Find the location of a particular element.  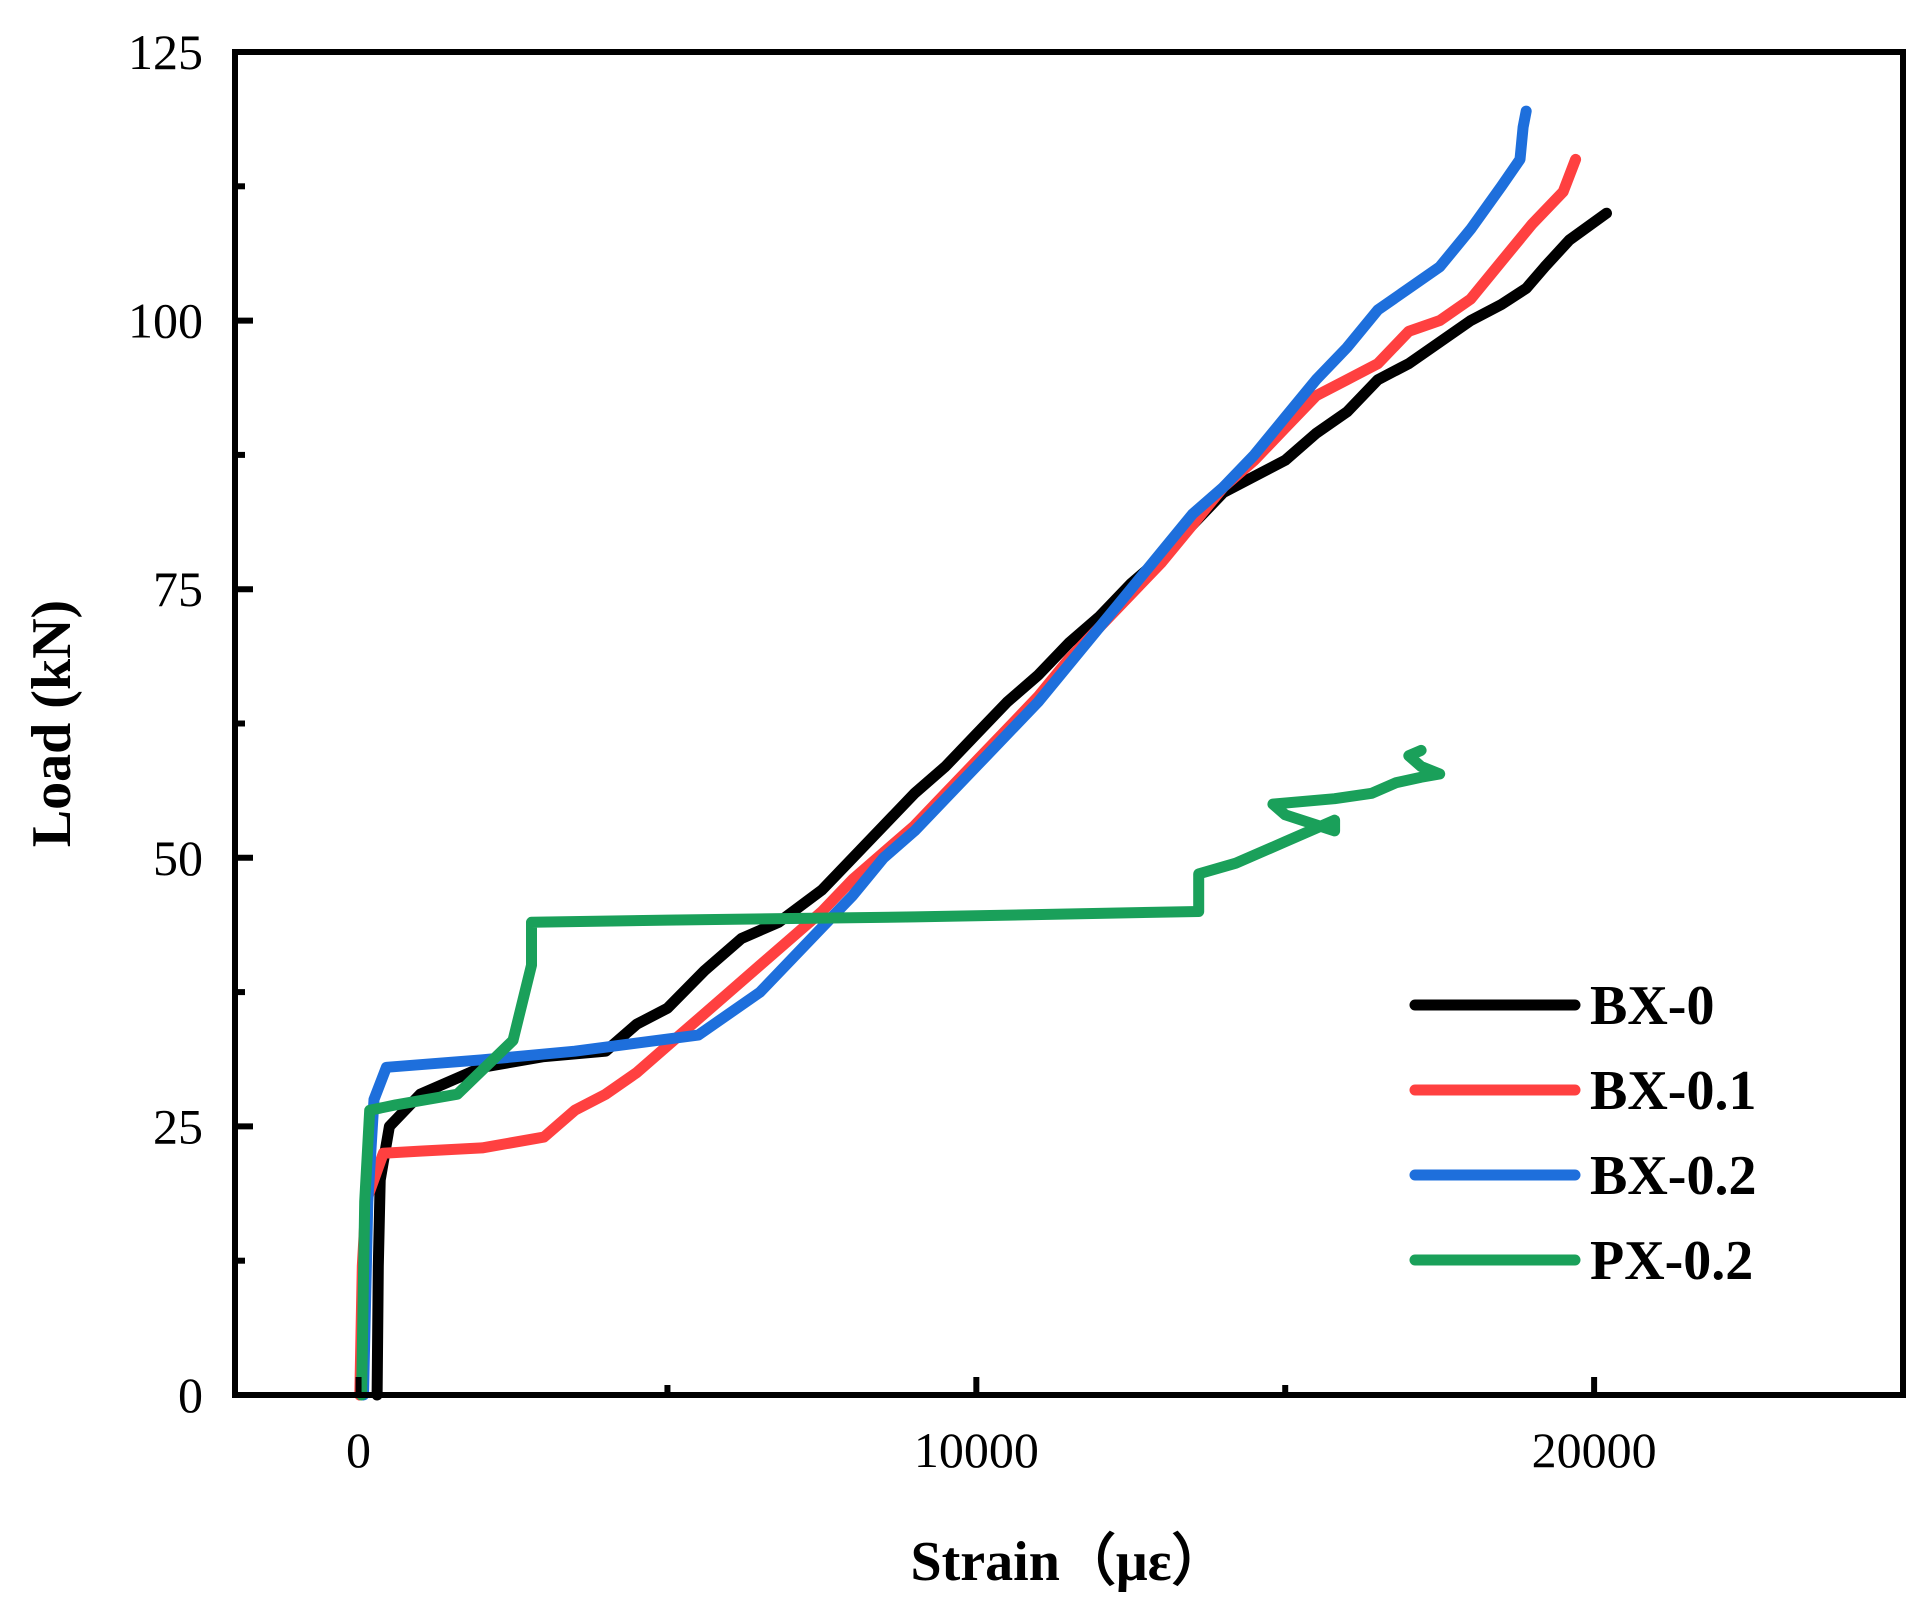

x-tick-label: 0 is located at coordinates (358, 1450).